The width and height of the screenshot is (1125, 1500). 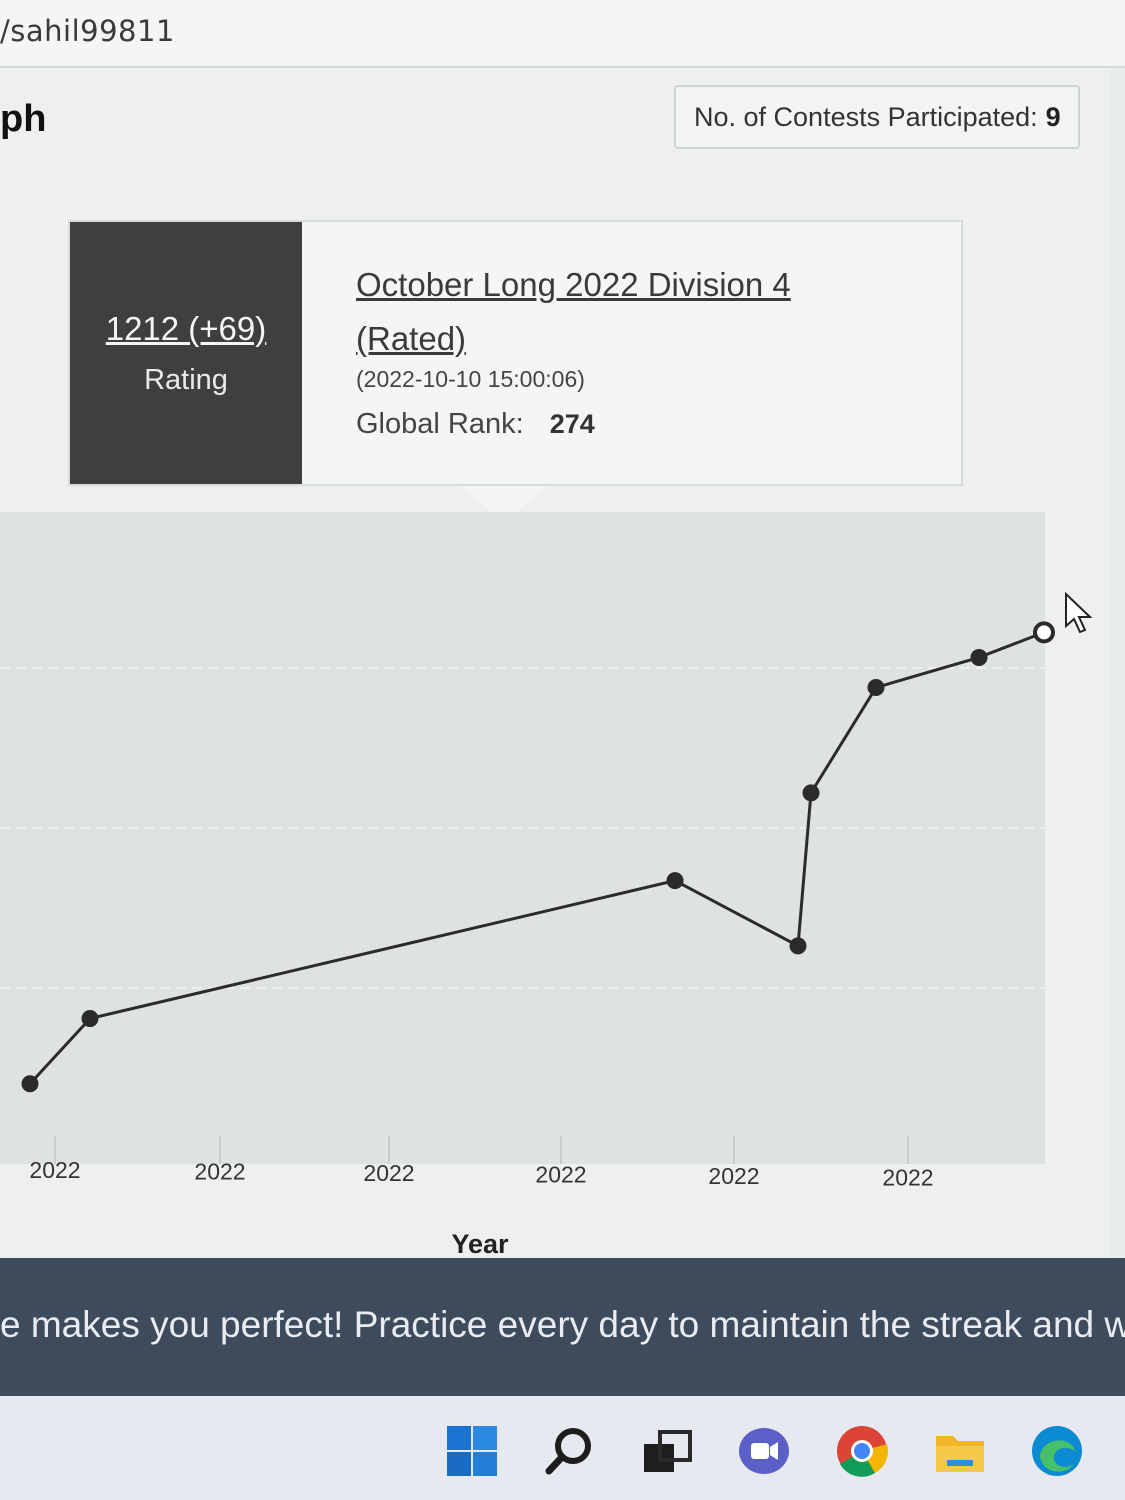 What do you see at coordinates (573, 311) in the screenshot?
I see `contest-name-link: October Long 2022 Division 4 (Rated)` at bounding box center [573, 311].